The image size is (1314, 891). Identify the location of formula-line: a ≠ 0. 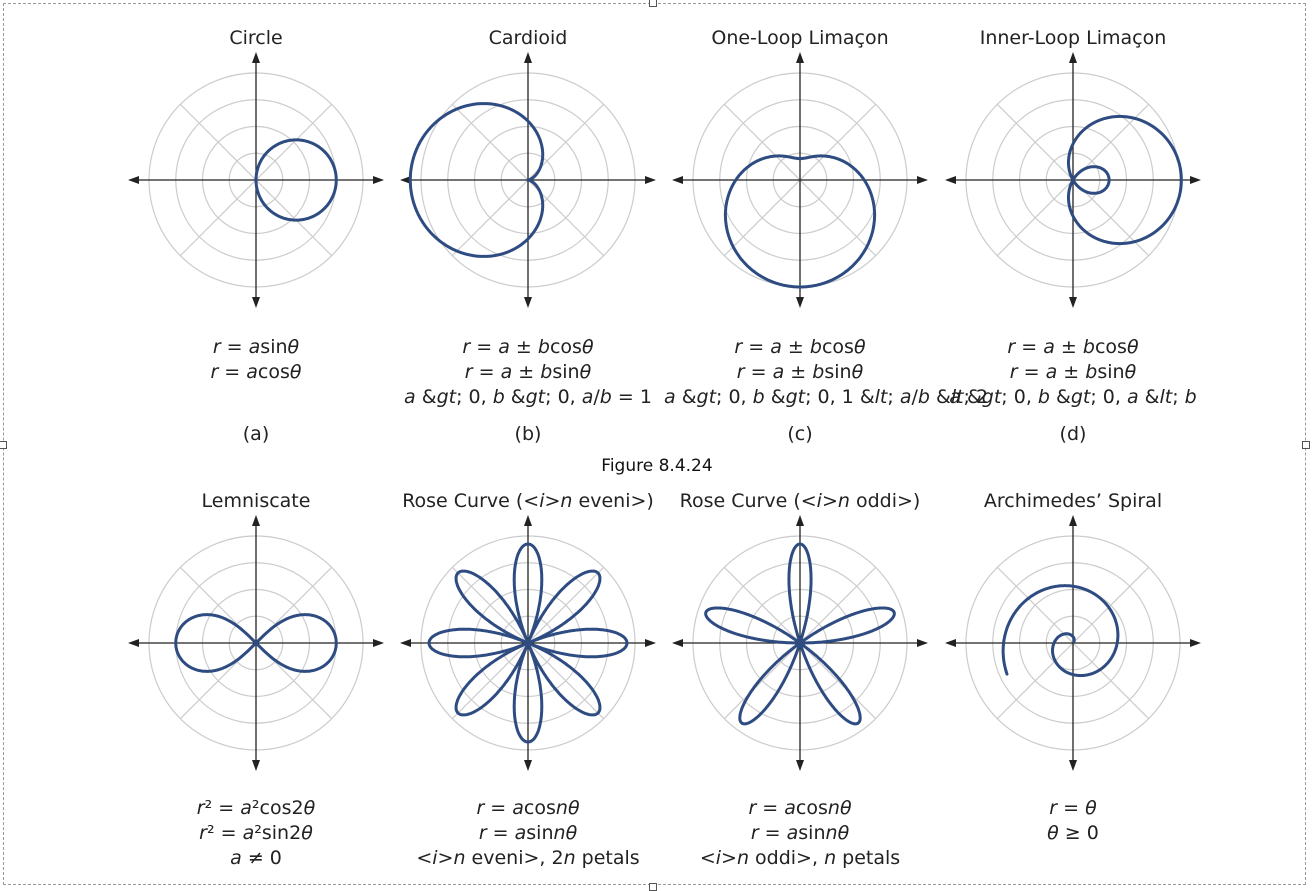
(256, 858).